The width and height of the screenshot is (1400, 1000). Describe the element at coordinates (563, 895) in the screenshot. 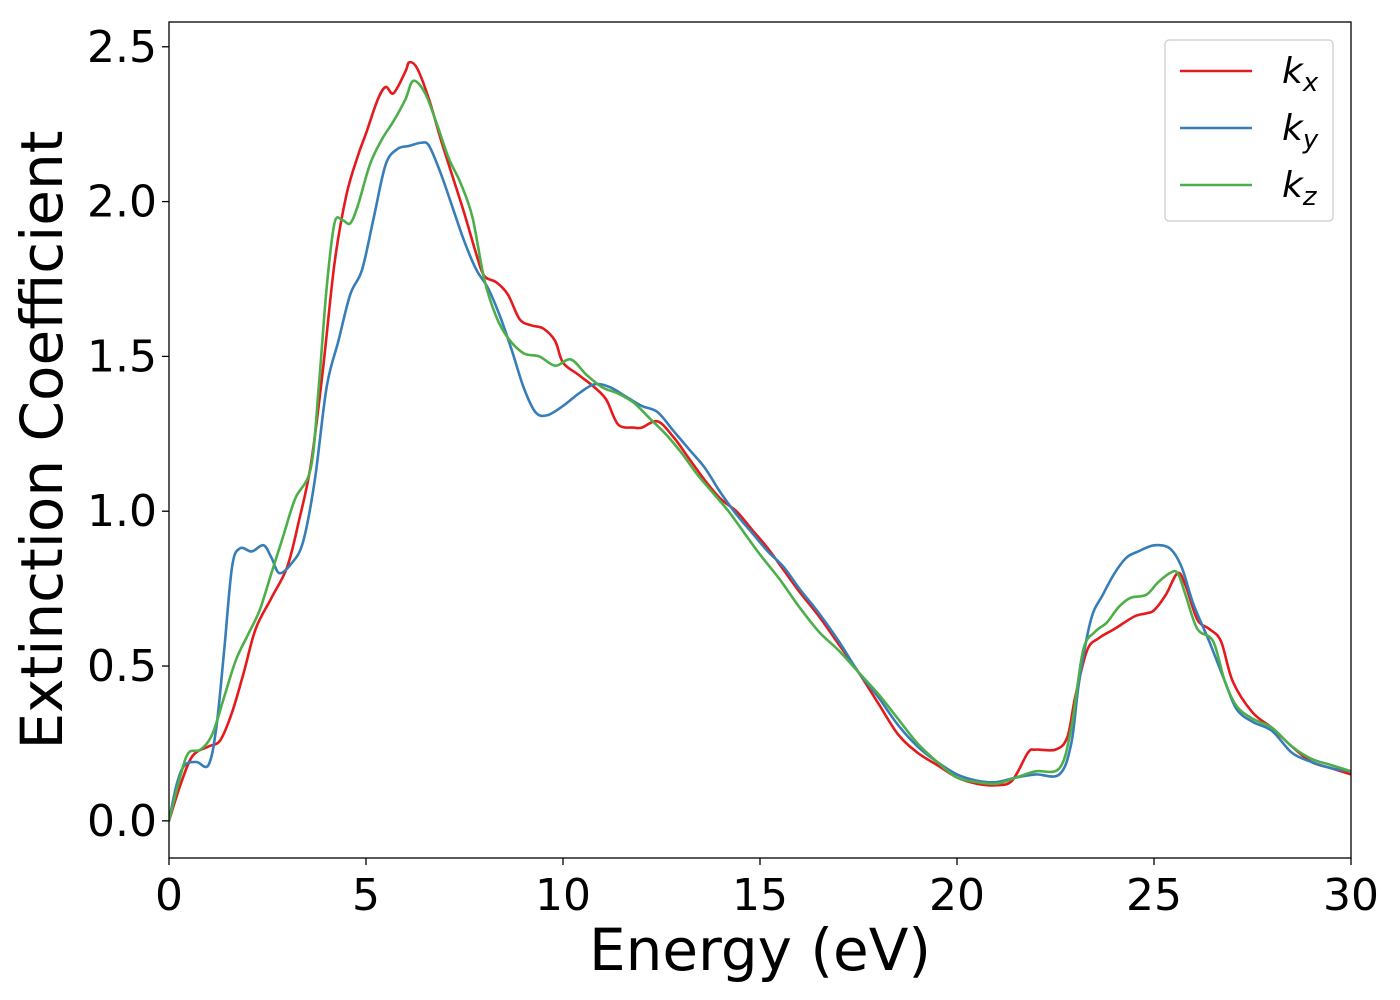

I see `x-tick-label: 10` at that location.